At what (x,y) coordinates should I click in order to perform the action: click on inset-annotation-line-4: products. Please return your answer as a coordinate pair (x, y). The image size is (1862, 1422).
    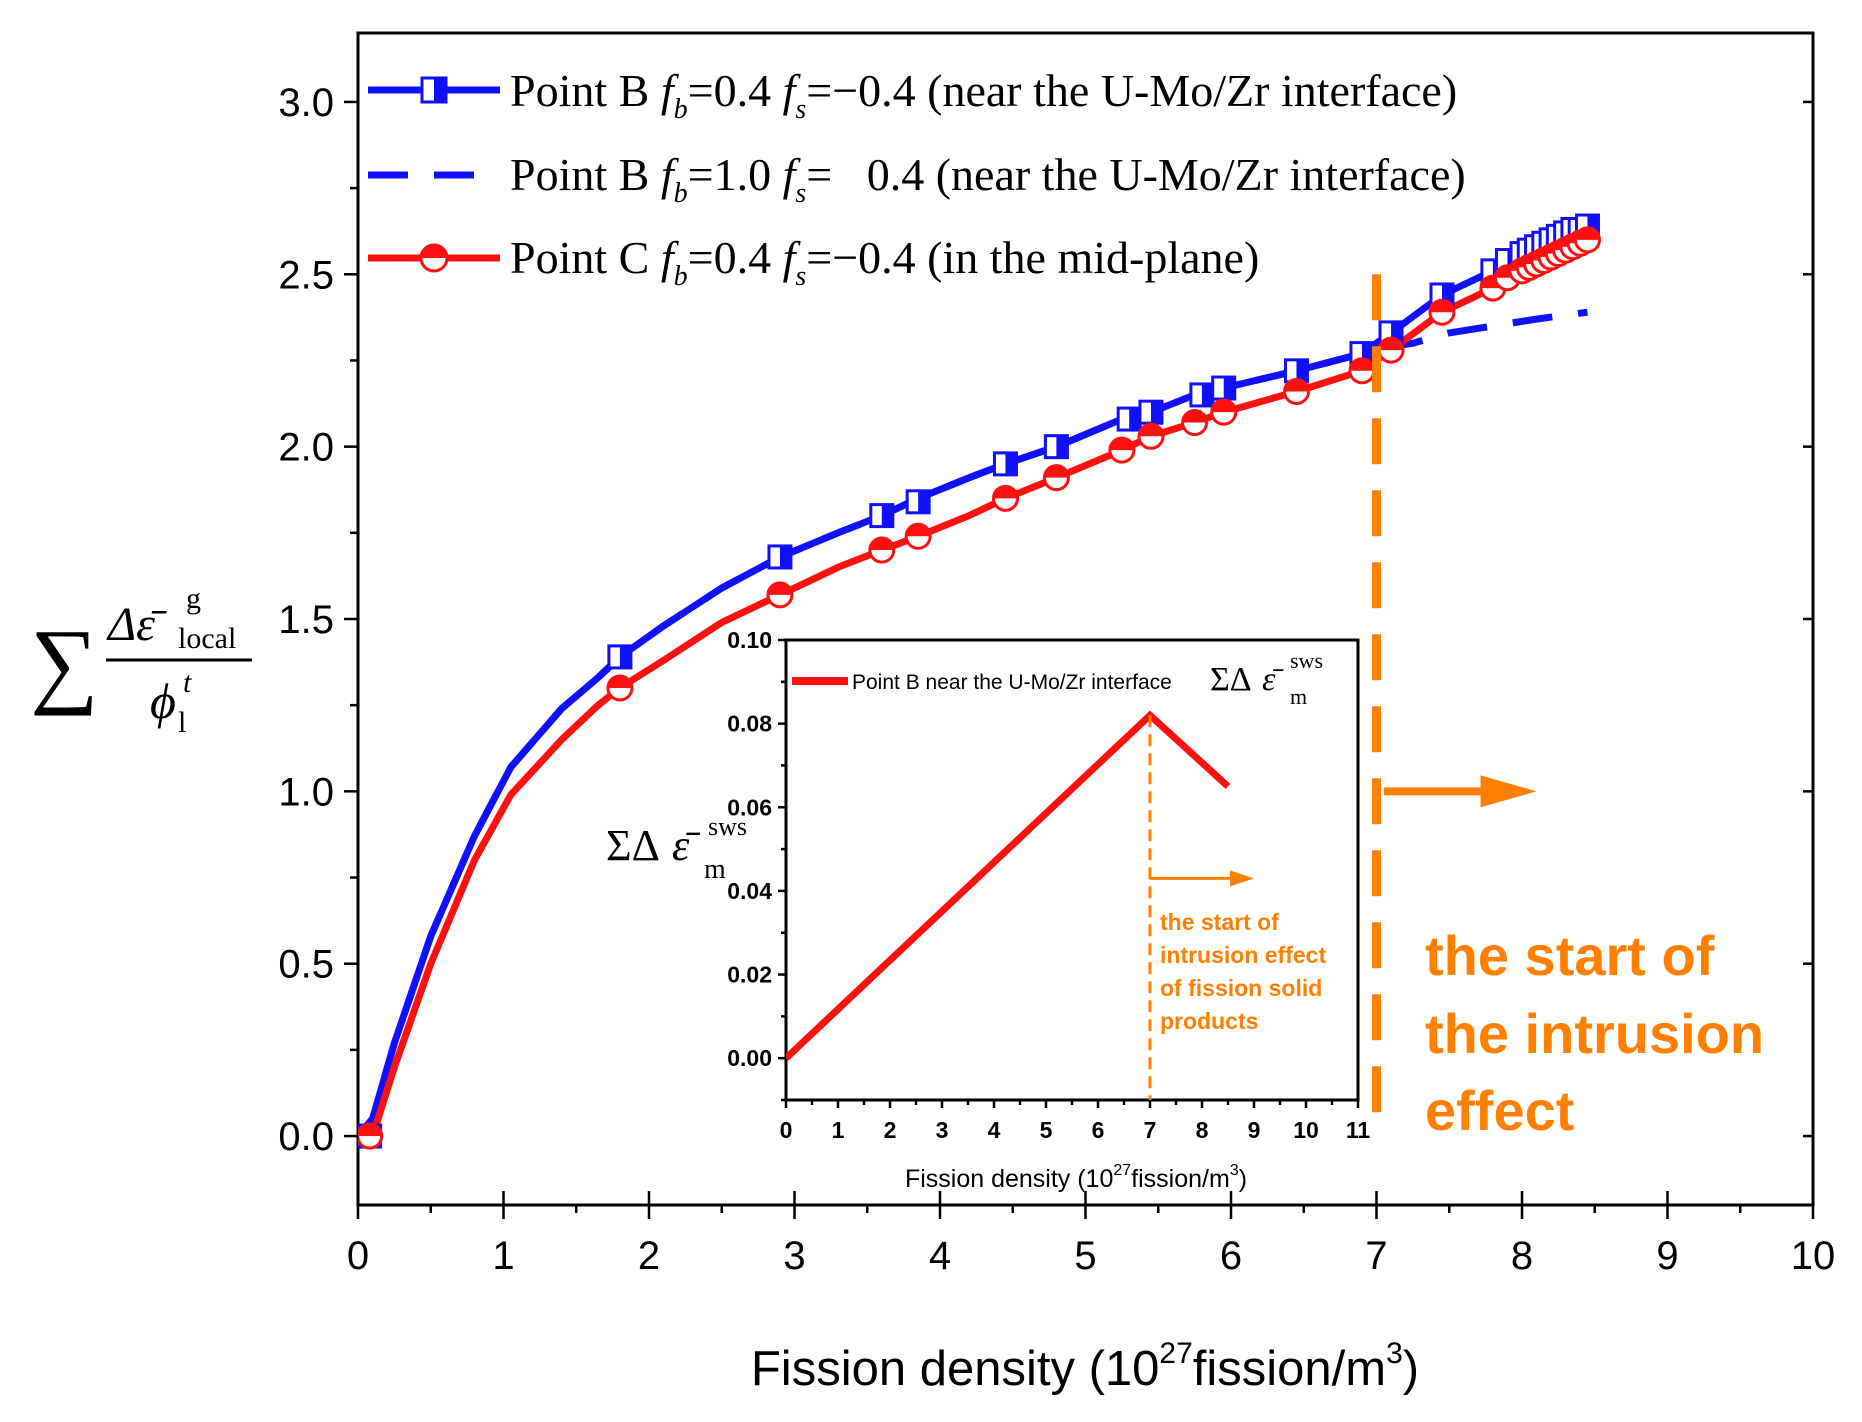
    Looking at the image, I should click on (1209, 1021).